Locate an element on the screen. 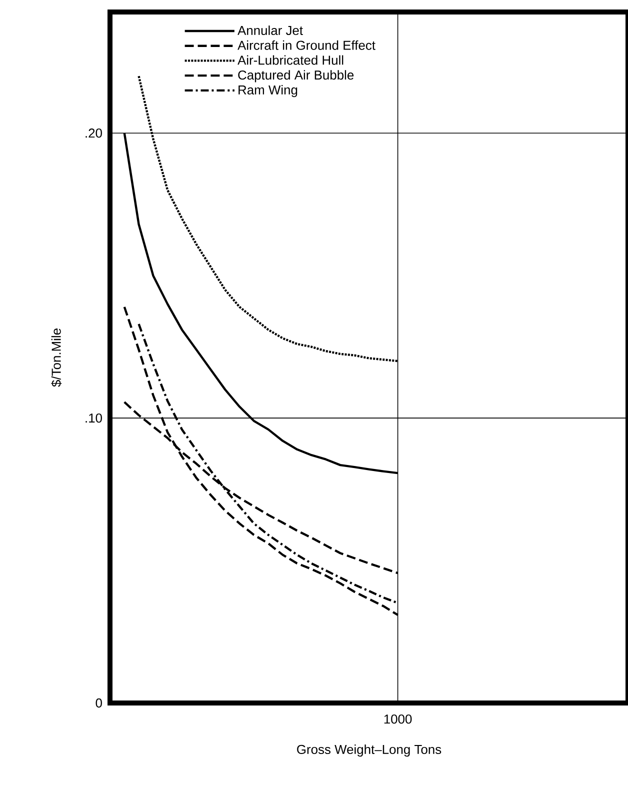 The height and width of the screenshot is (788, 628). y-axis-title: $/Ton.Mile is located at coordinates (56, 357).